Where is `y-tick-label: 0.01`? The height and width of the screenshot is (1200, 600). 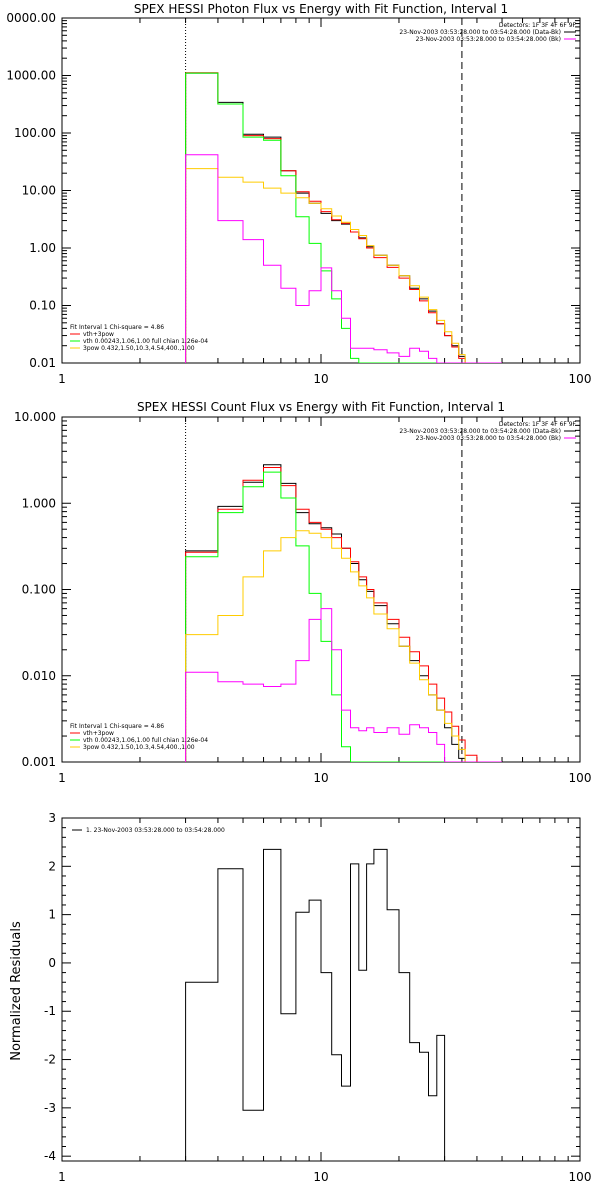 y-tick-label: 0.01 is located at coordinates (42, 363).